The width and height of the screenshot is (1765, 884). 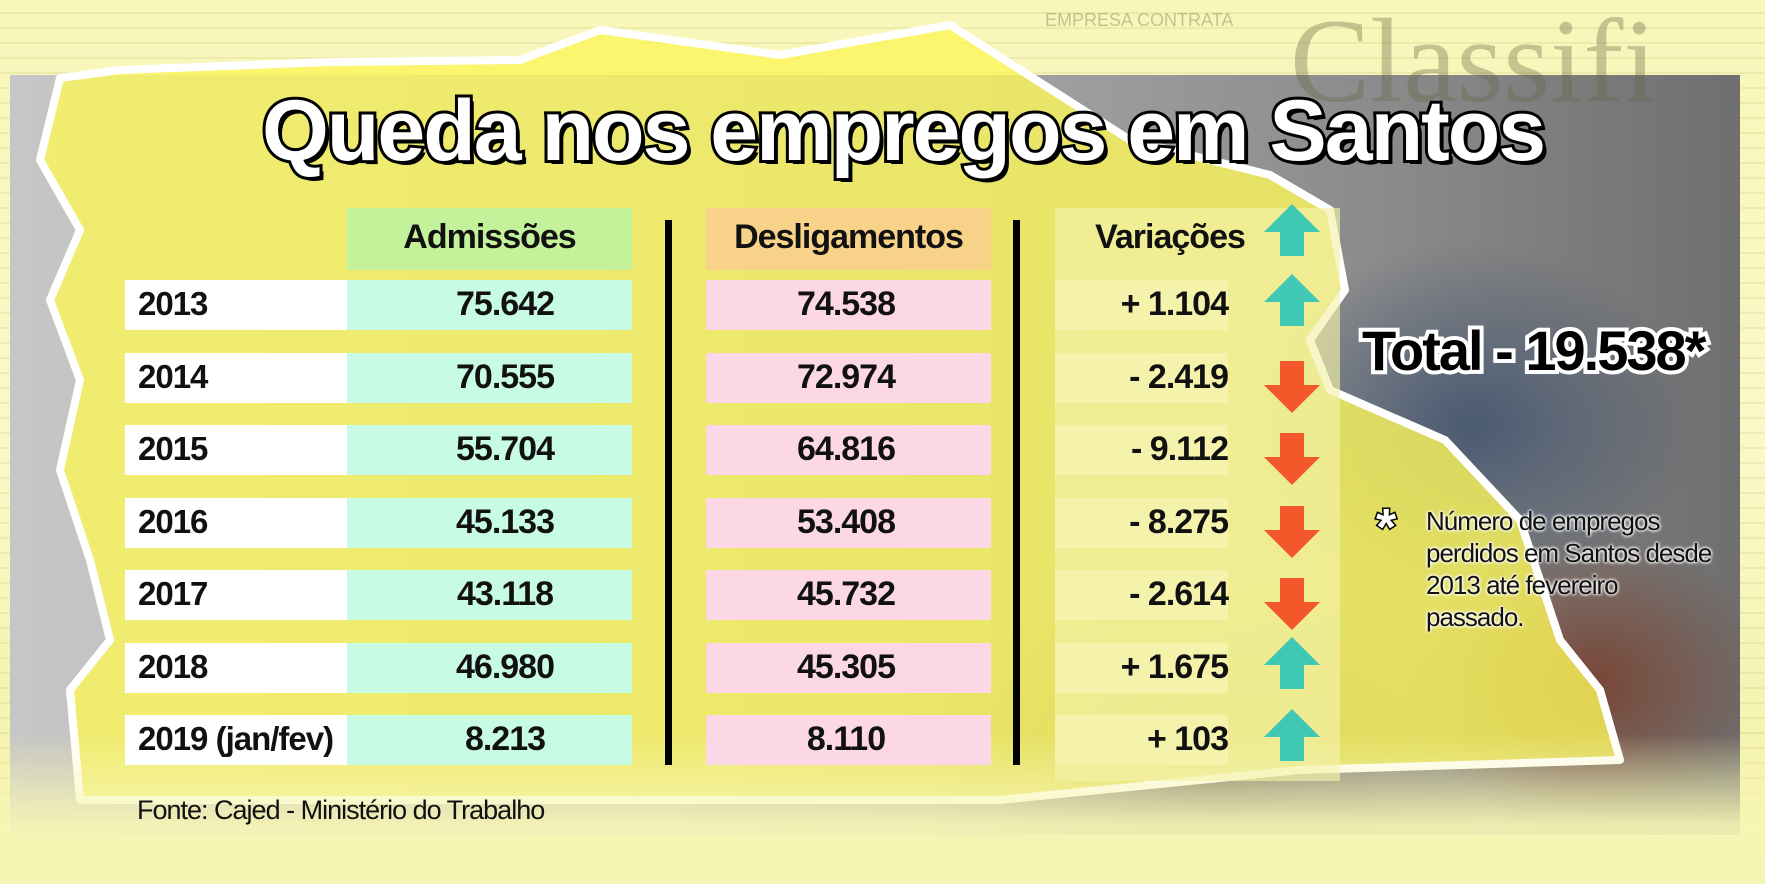 What do you see at coordinates (341, 810) in the screenshot?
I see `source-note: Fonte: Cajed - Ministério do Trabalho` at bounding box center [341, 810].